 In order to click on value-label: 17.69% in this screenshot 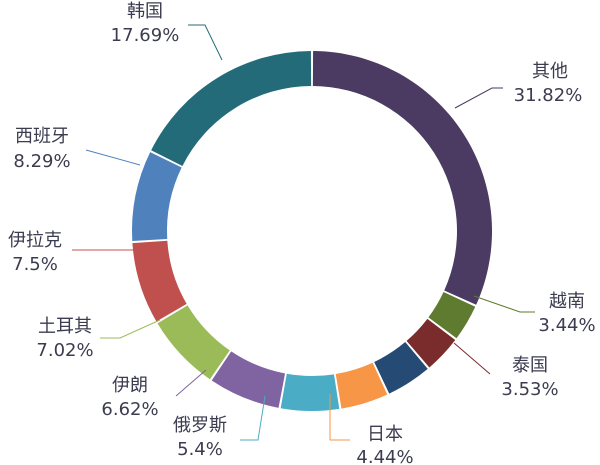, I will do `click(145, 35)`.